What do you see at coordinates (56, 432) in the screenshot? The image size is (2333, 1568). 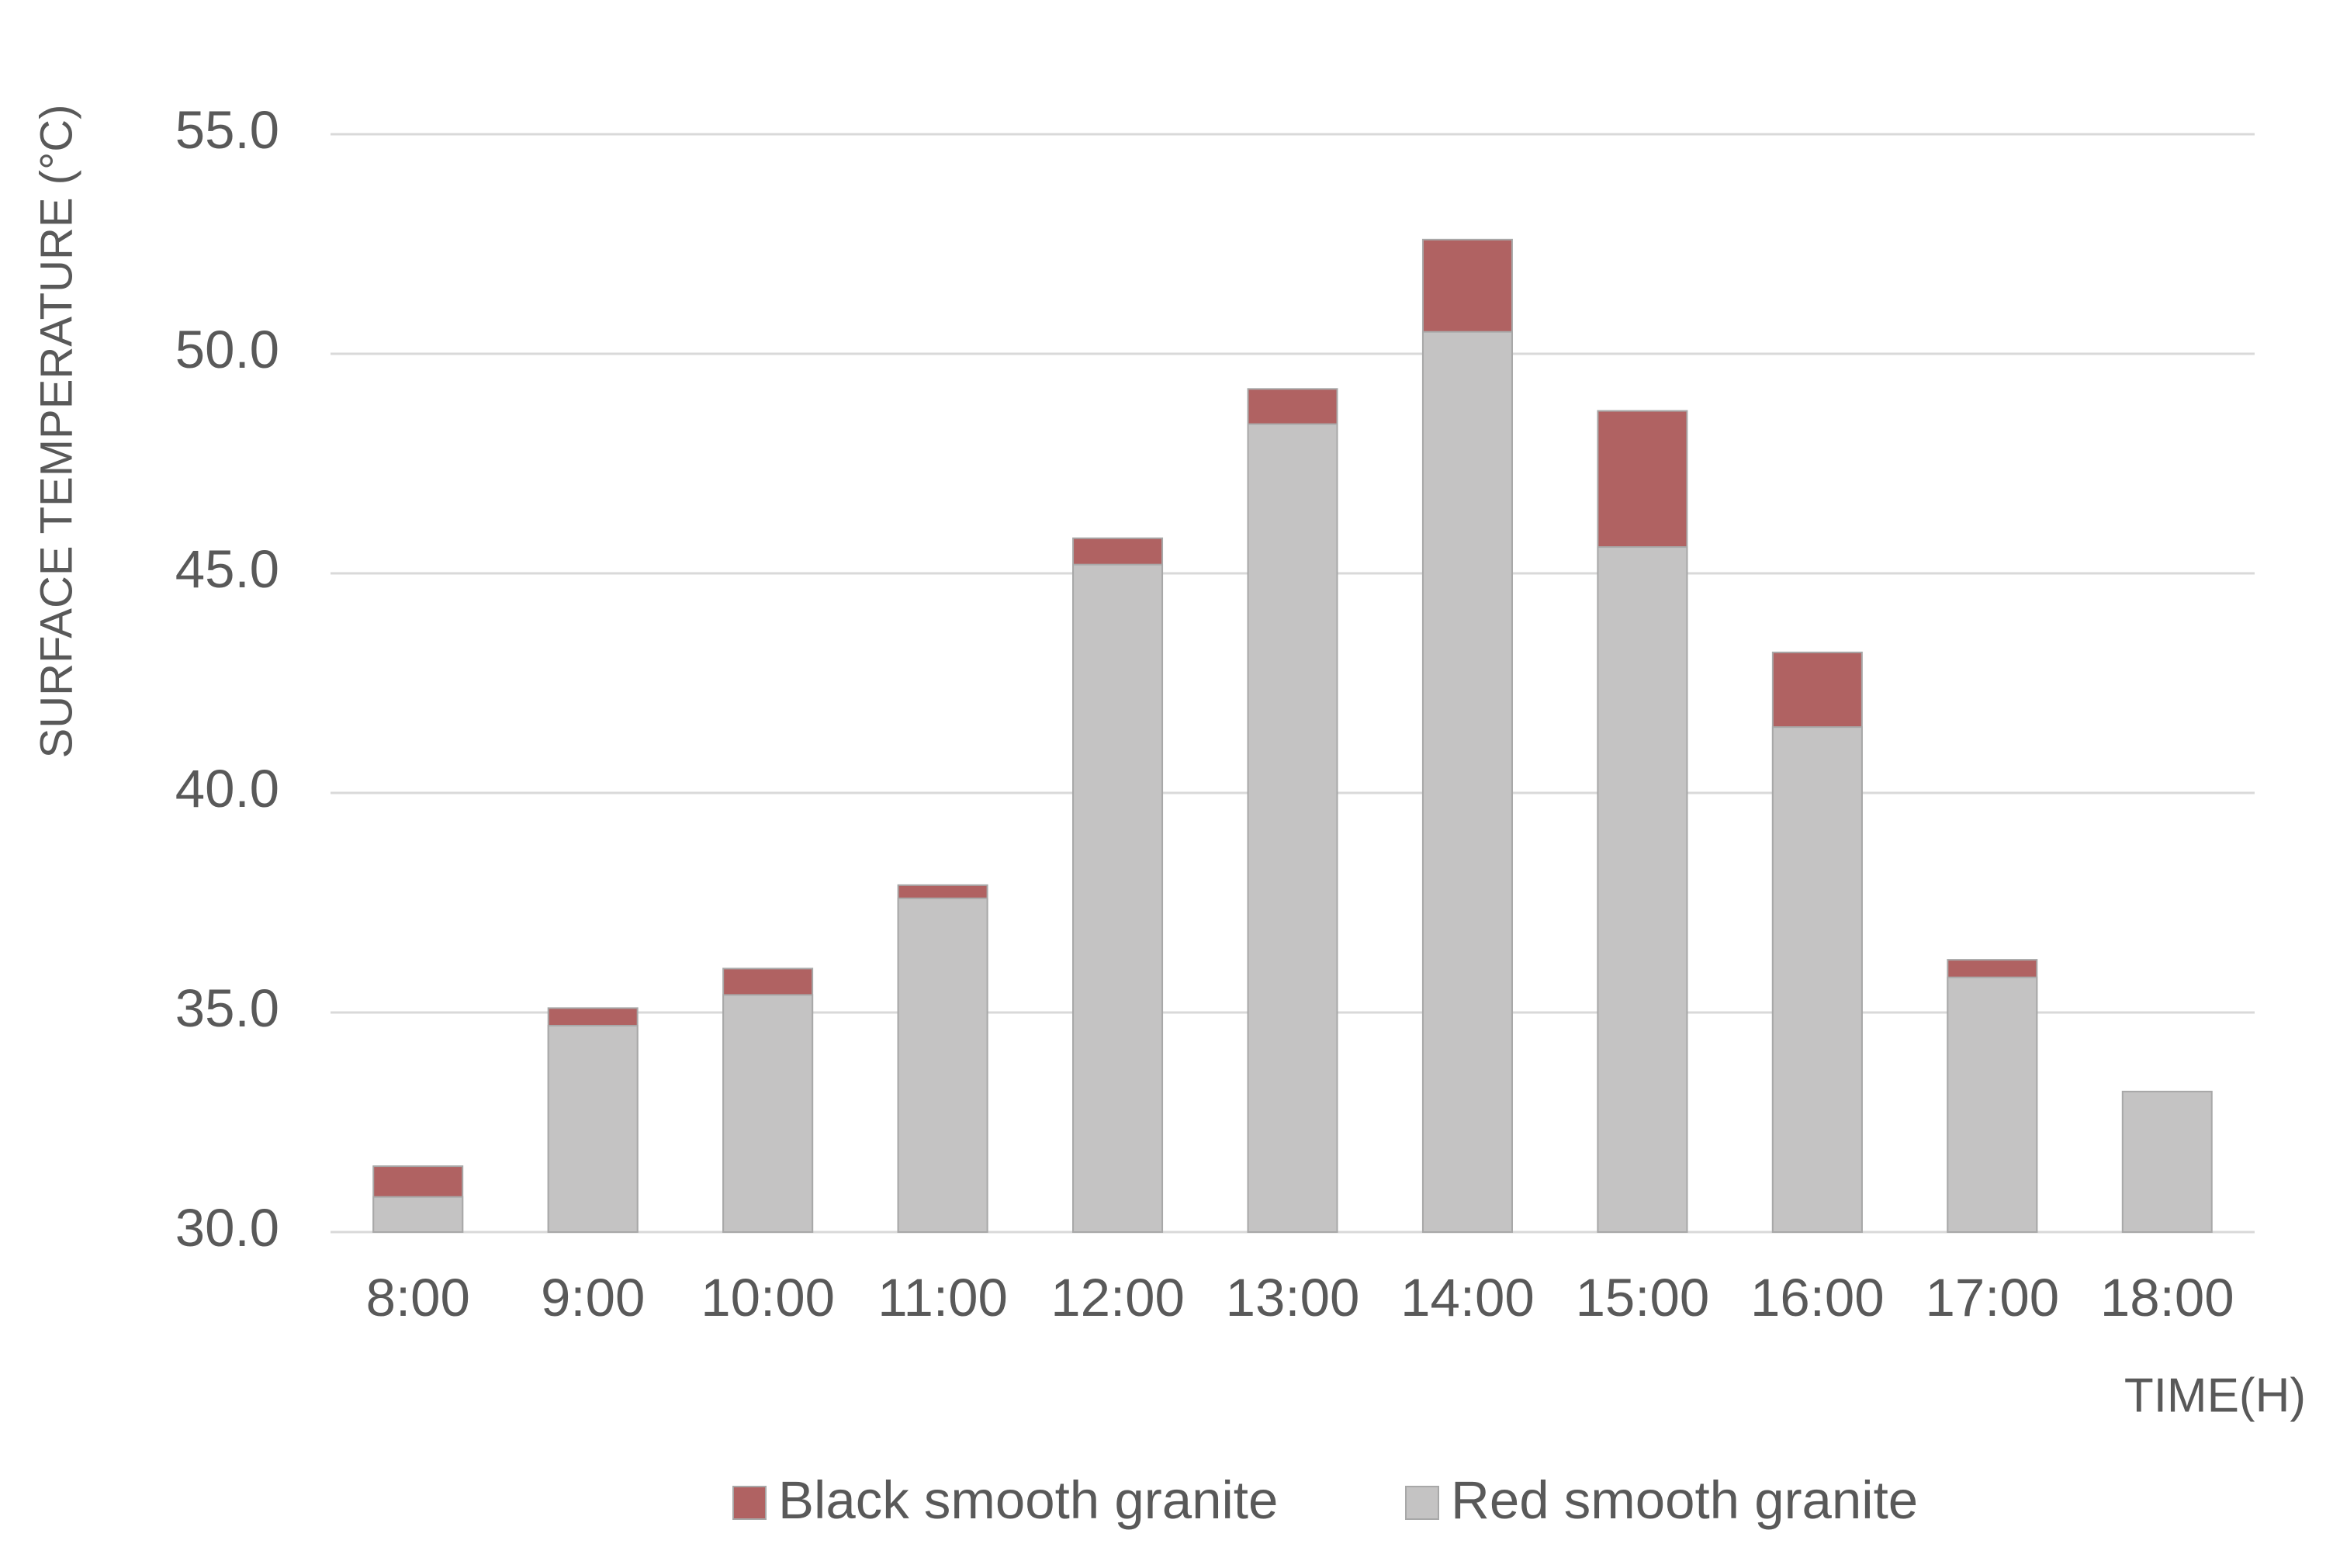 I see `y-axis-title: SURFACE TEMPERATURE (°C)` at bounding box center [56, 432].